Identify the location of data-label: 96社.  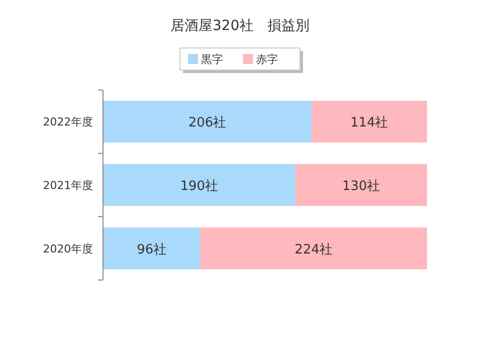
(151, 250).